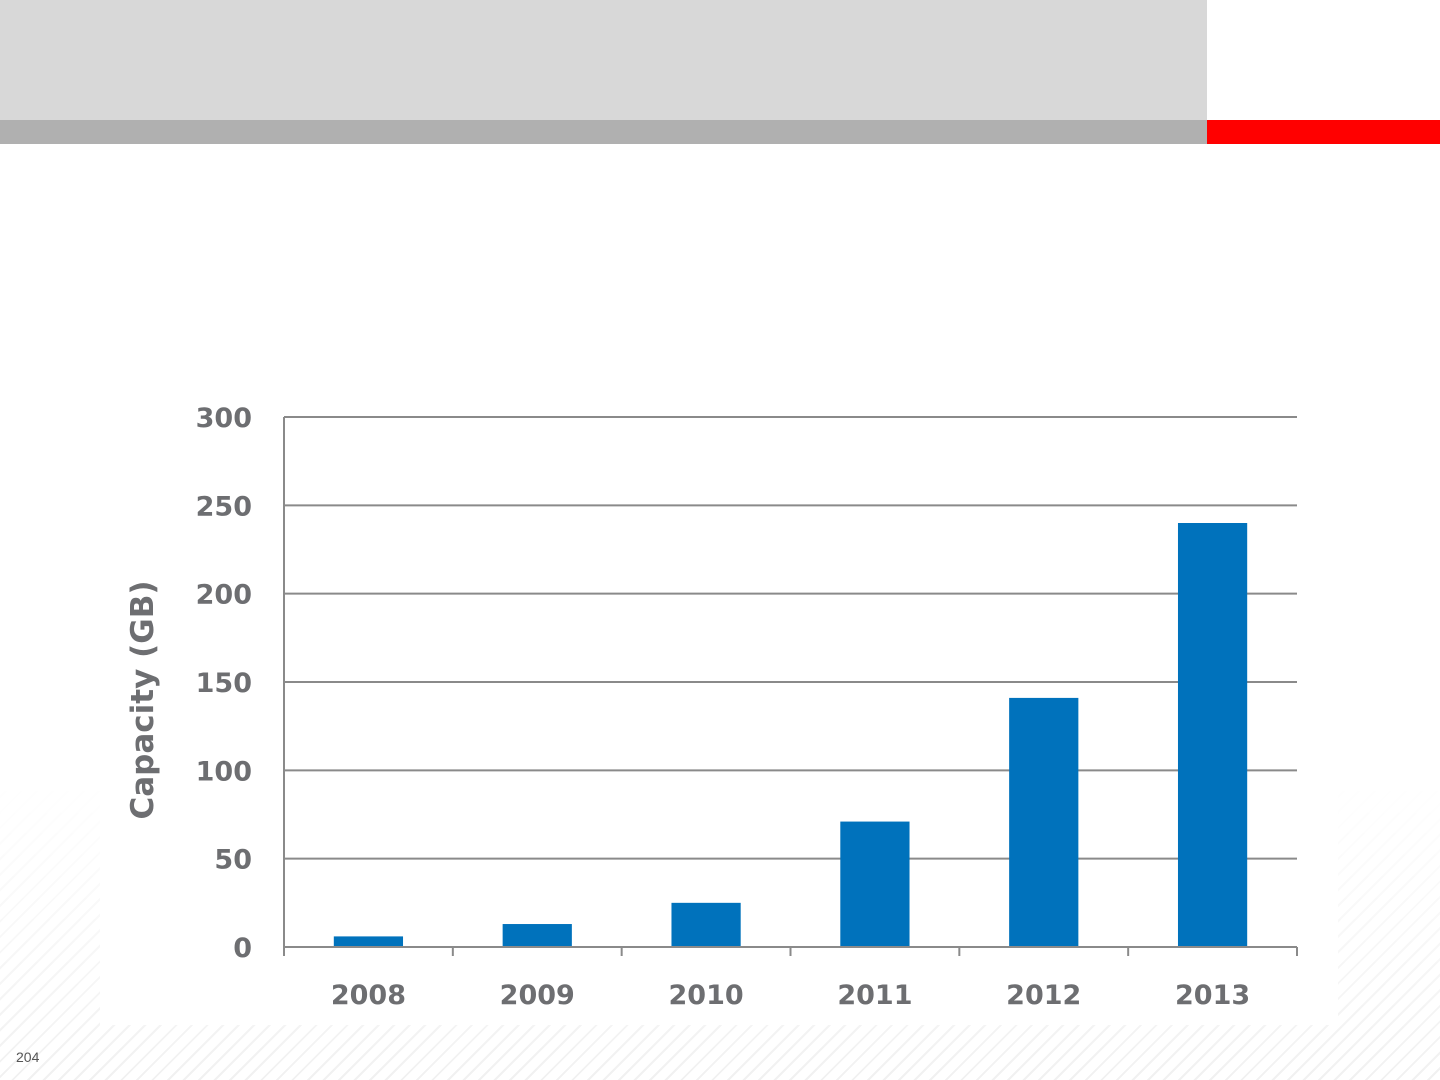  I want to click on y-tick-label: 250, so click(224, 506).